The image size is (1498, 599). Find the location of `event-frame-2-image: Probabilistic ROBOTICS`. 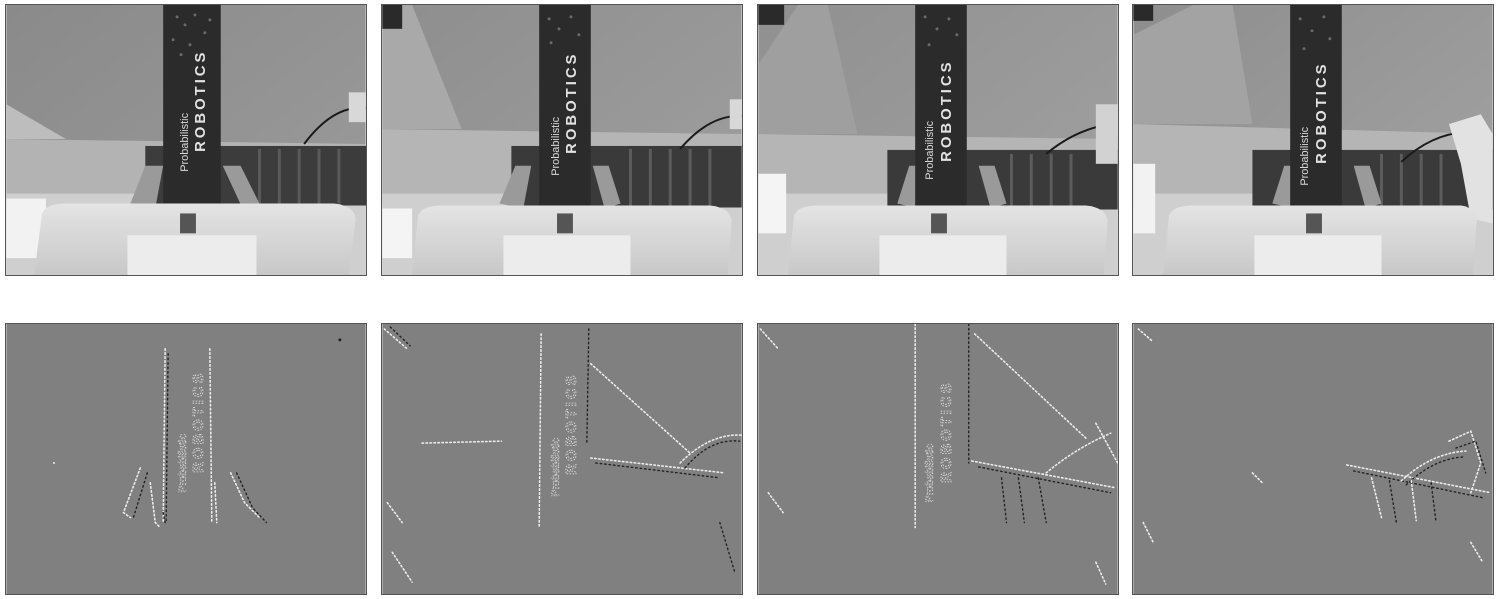

event-frame-2-image: Probabilistic ROBOTICS is located at coordinates (562, 459).